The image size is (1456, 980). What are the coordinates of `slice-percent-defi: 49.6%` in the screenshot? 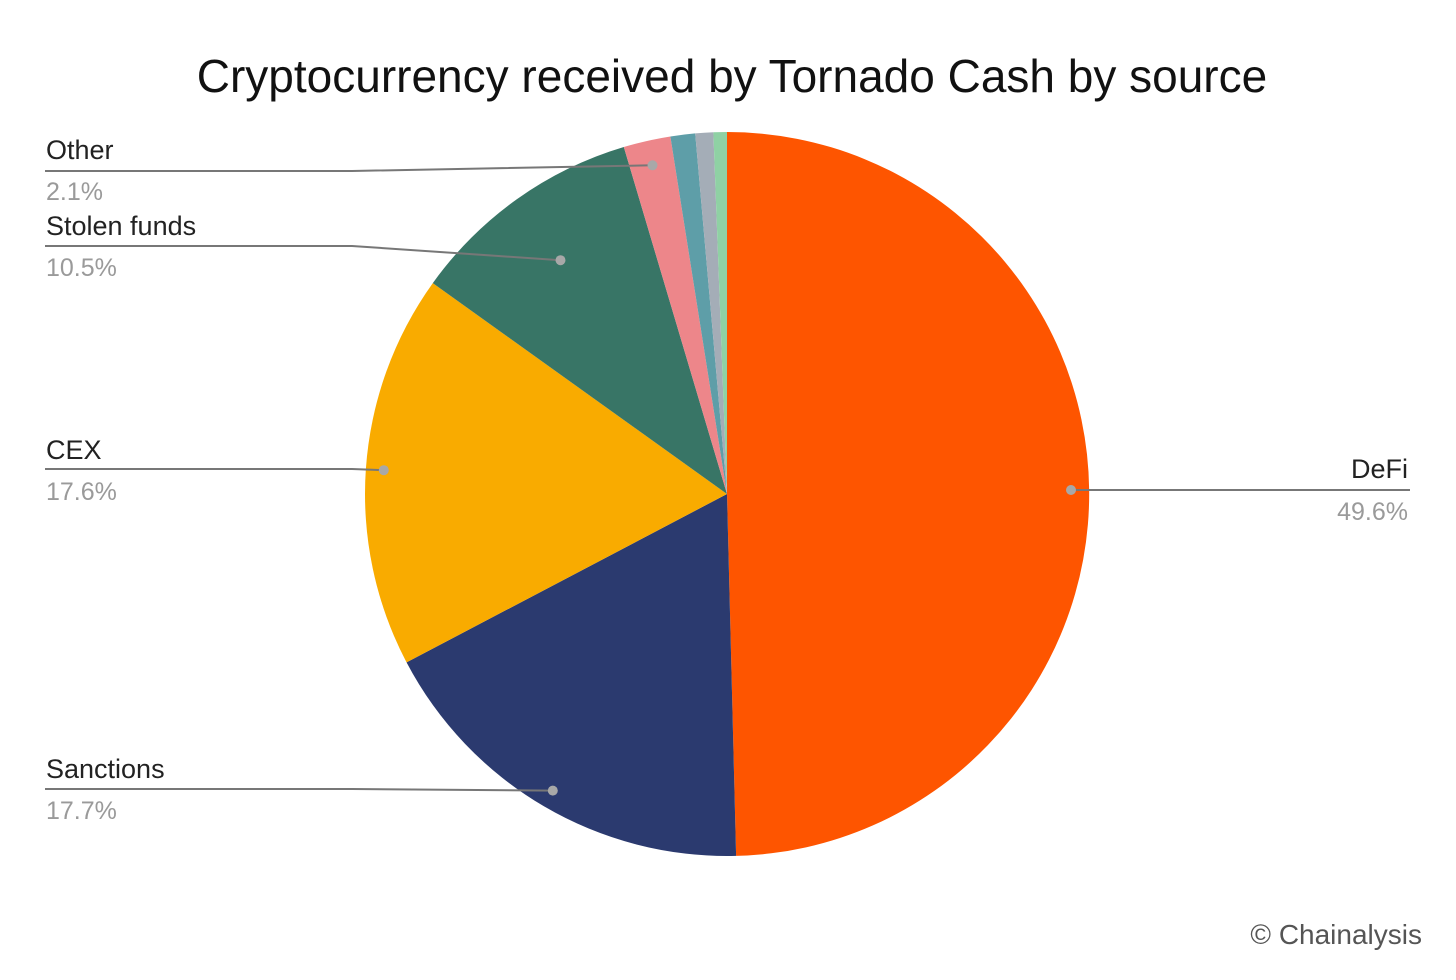 It's located at (1372, 512).